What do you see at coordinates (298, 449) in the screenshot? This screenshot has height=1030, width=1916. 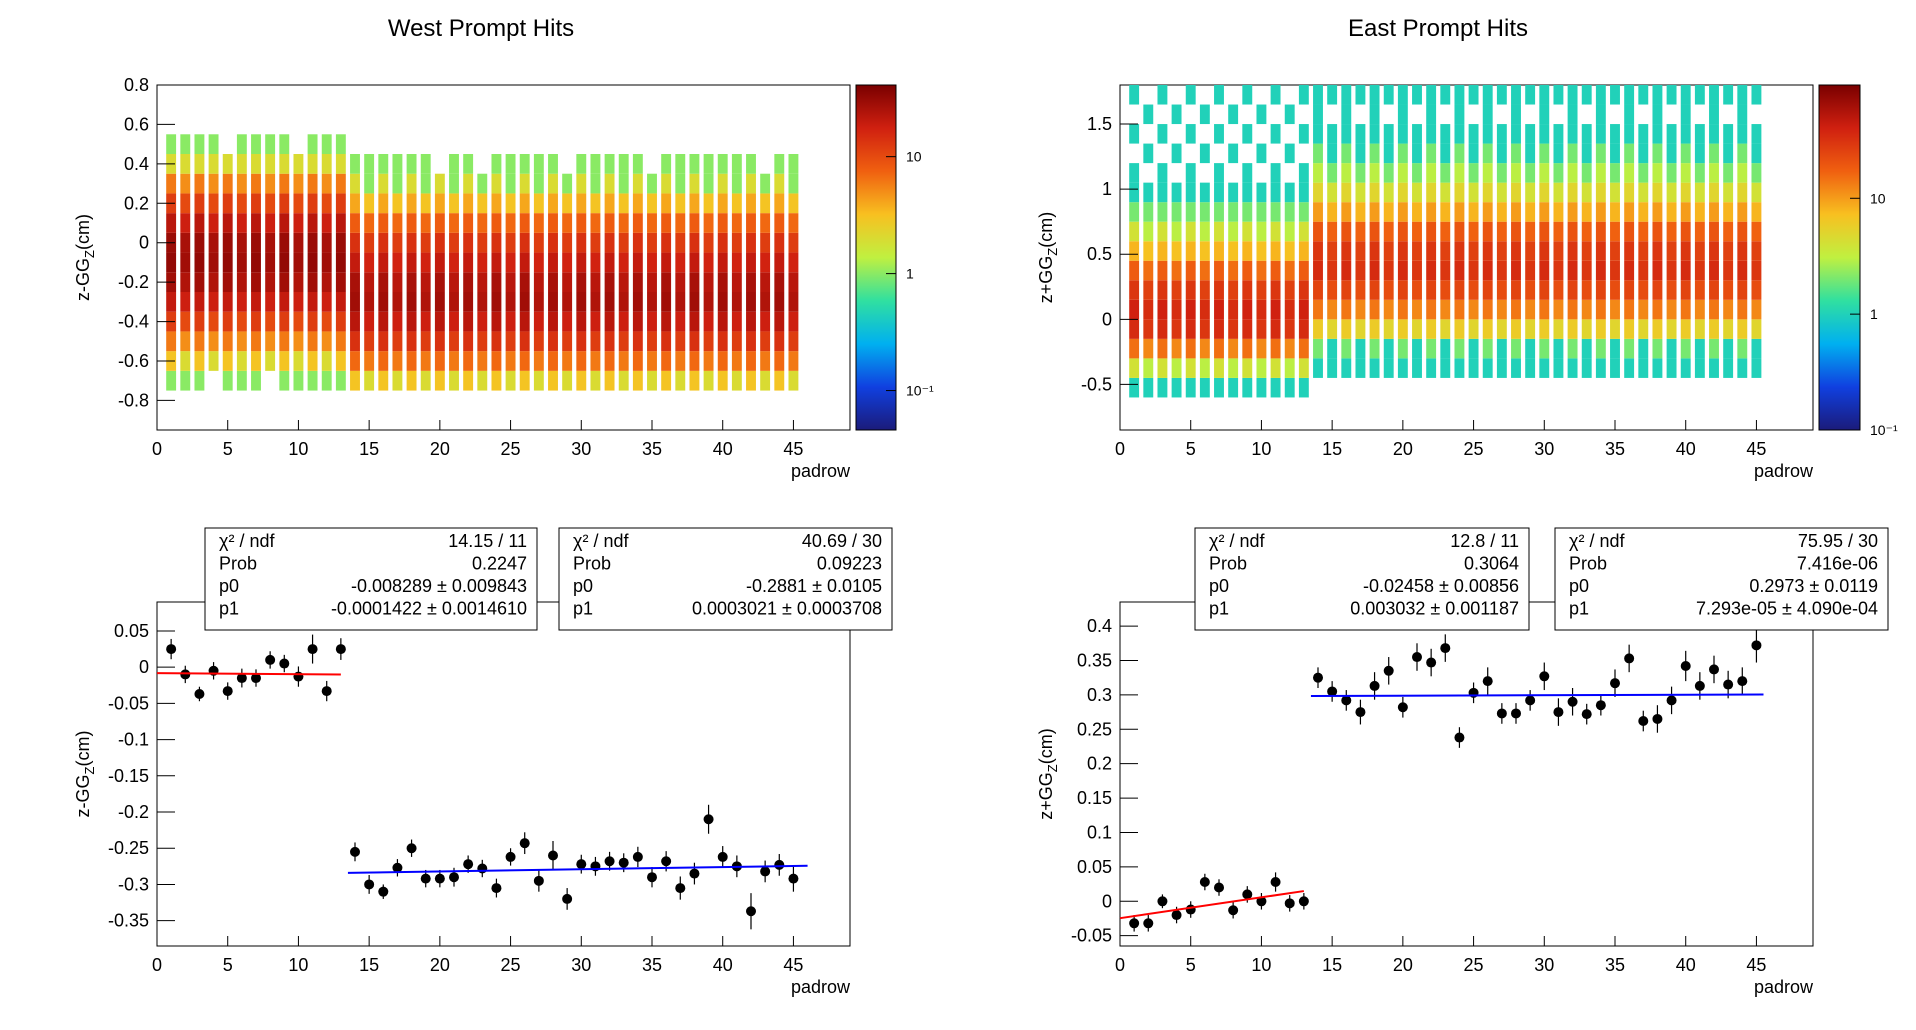 I see `x-tick-label: 10` at bounding box center [298, 449].